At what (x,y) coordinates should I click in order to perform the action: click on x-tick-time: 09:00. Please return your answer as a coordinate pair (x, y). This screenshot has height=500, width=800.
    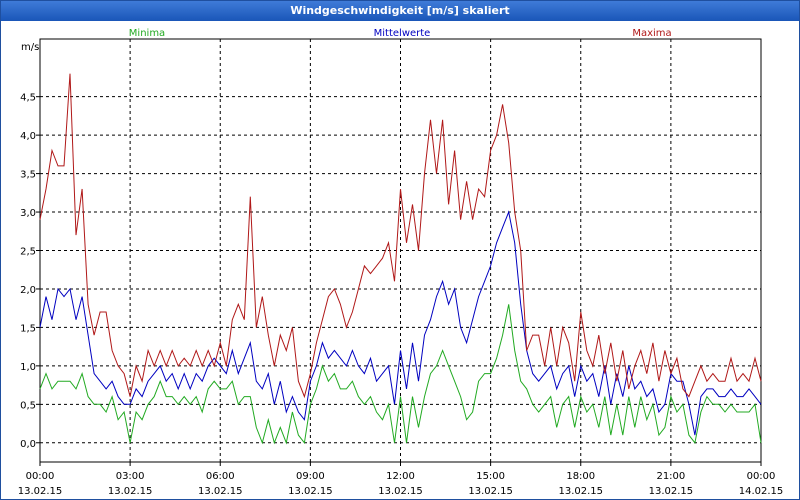
    Looking at the image, I should click on (310, 476).